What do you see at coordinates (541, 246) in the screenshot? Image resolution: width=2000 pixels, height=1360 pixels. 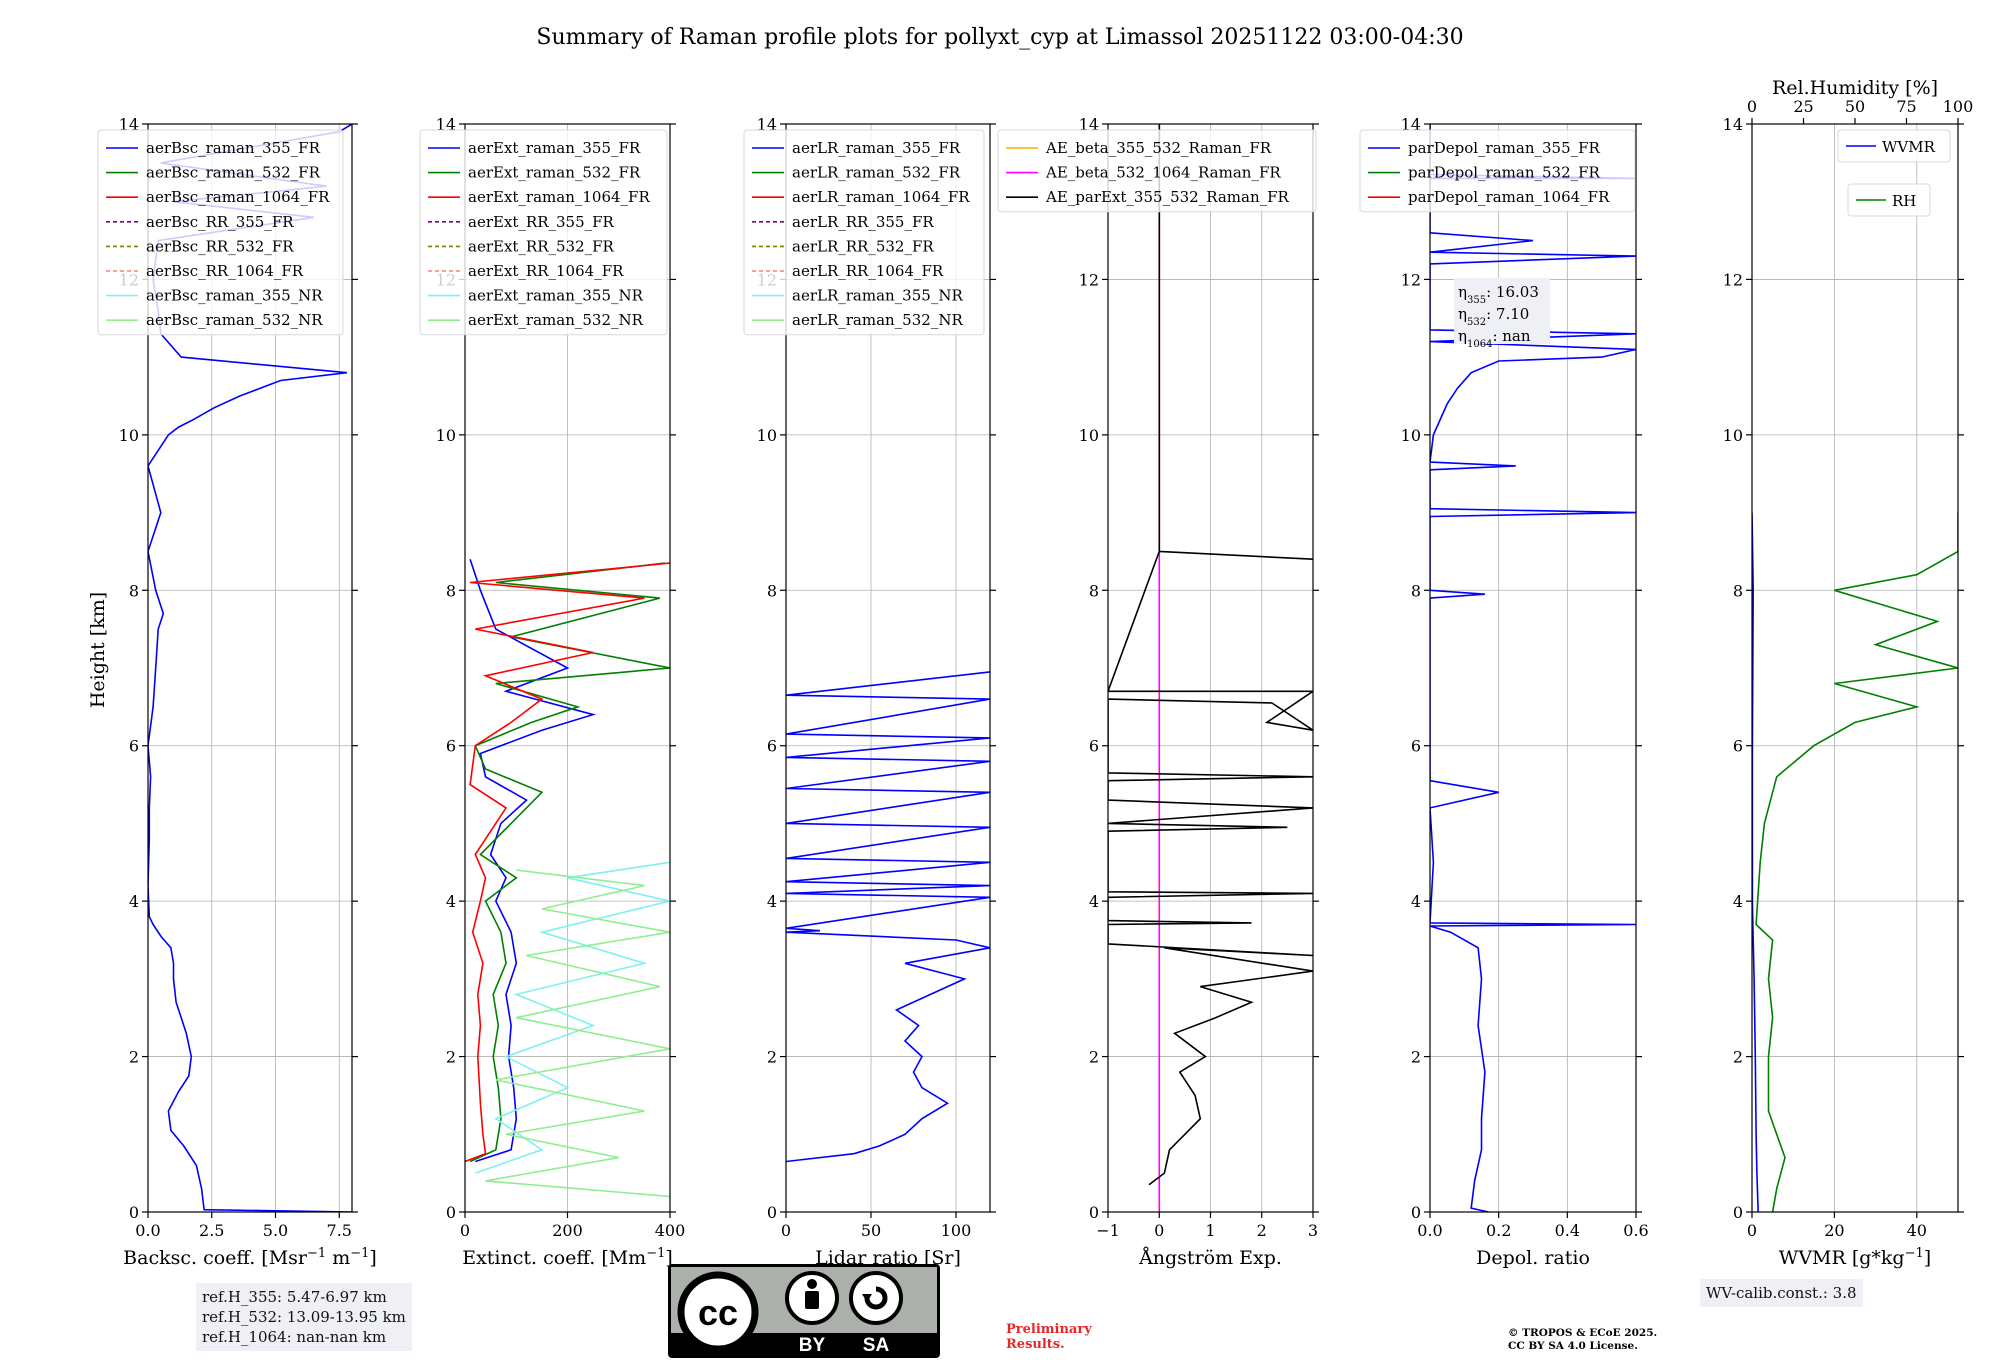 I see `legend-label: aerExt_RR_532_FR` at bounding box center [541, 246].